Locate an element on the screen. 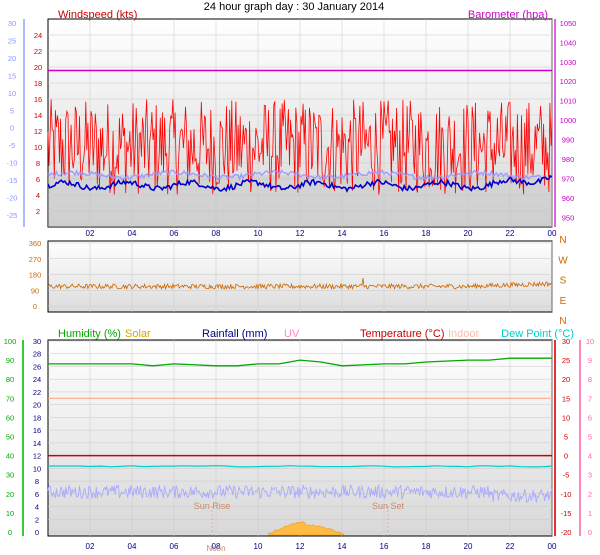  baro-tick-label: 1040 is located at coordinates (568, 42).